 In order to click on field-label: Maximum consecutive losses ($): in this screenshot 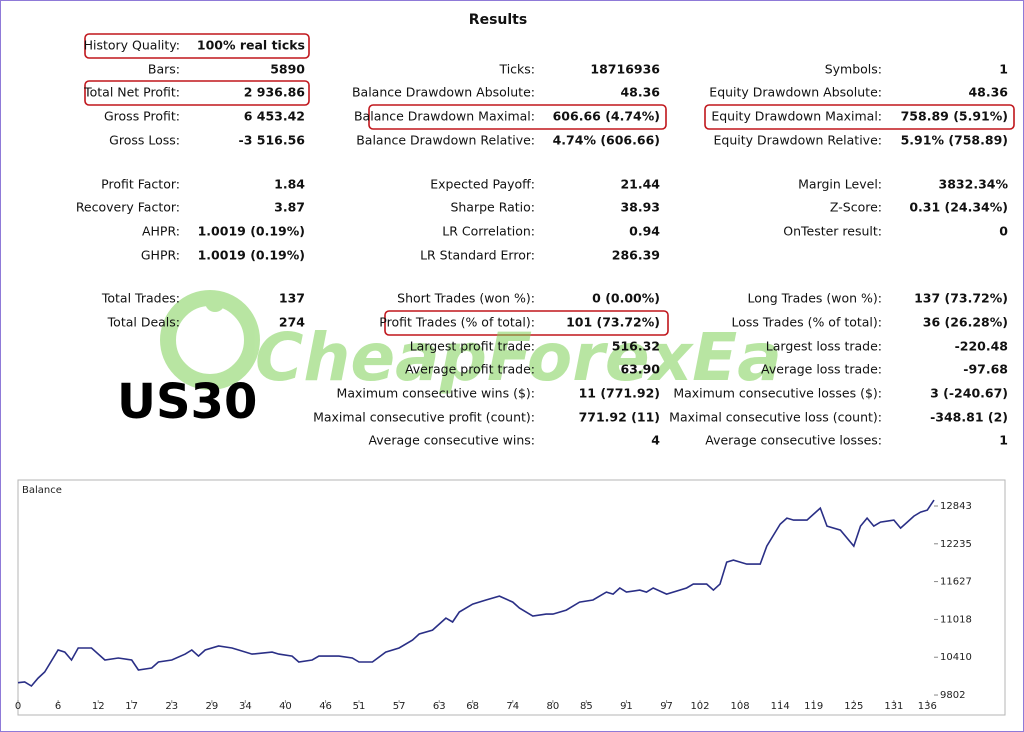, I will do `click(777, 393)`.